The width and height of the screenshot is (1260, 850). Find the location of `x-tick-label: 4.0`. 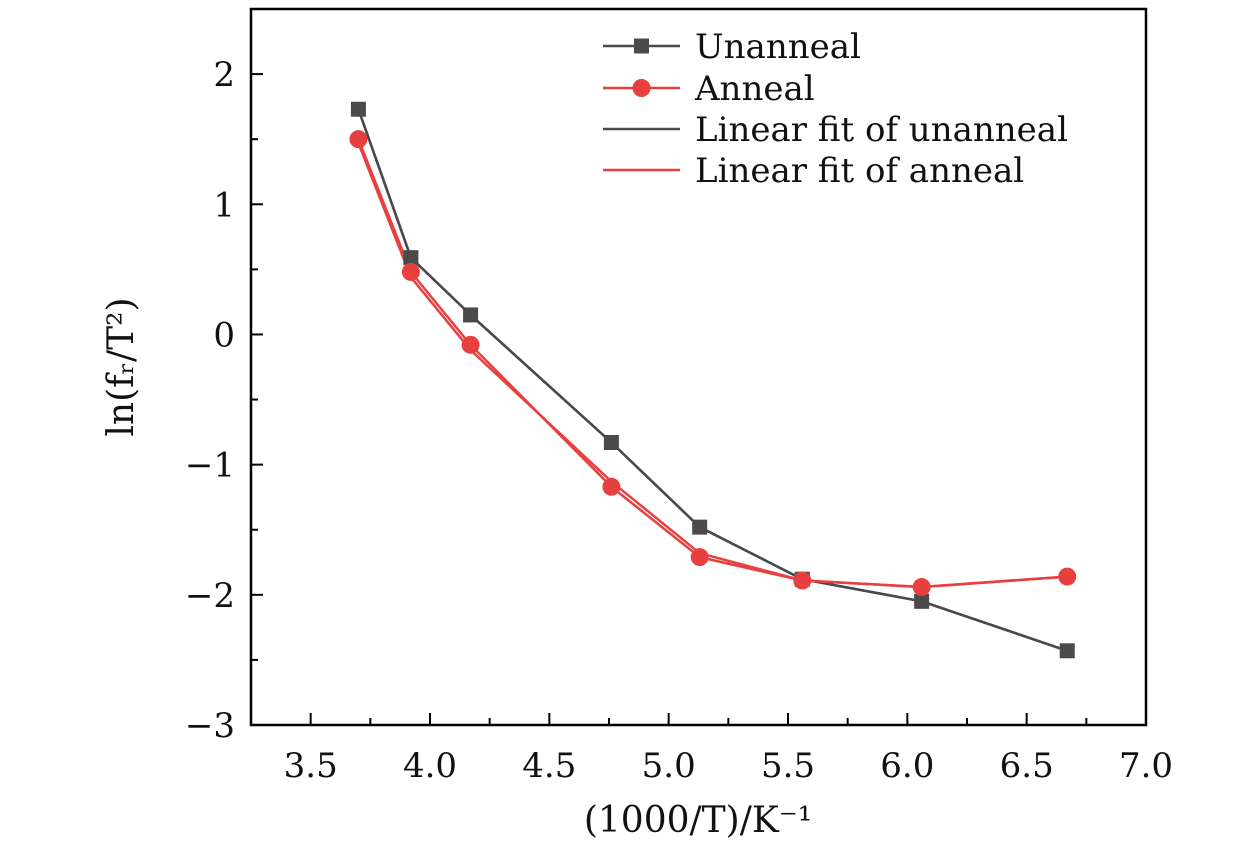

x-tick-label: 4.0 is located at coordinates (430, 766).